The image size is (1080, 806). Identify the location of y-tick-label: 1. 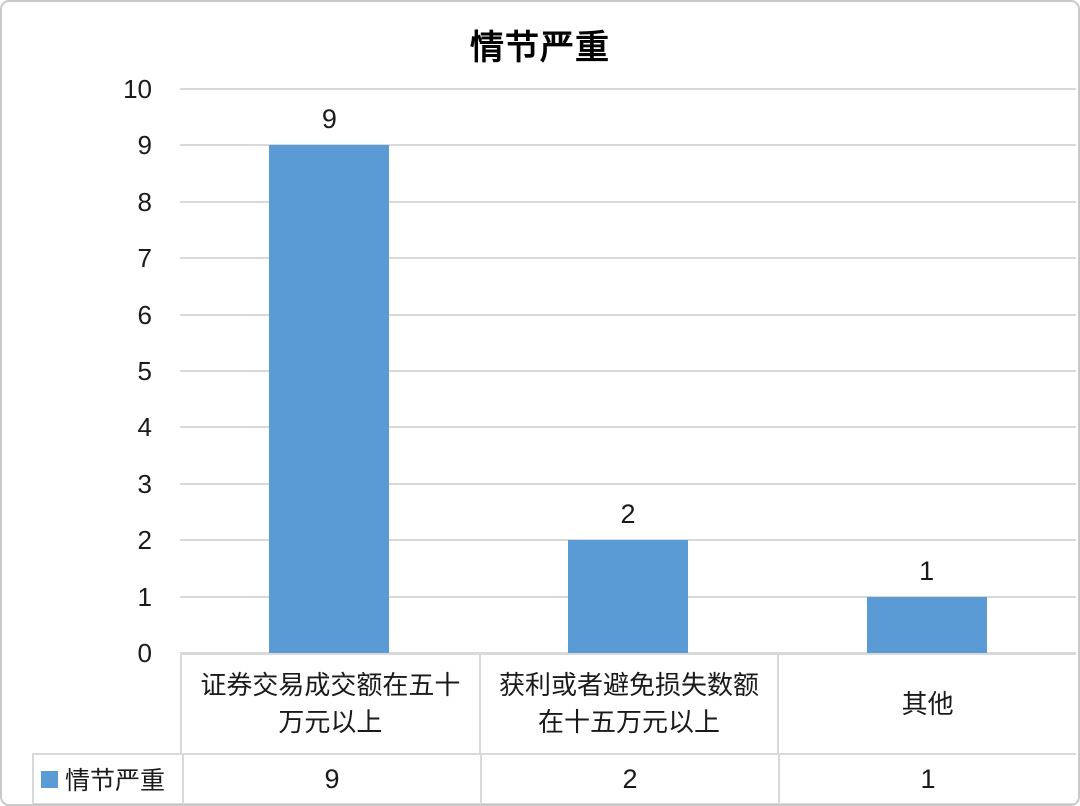
(144, 596).